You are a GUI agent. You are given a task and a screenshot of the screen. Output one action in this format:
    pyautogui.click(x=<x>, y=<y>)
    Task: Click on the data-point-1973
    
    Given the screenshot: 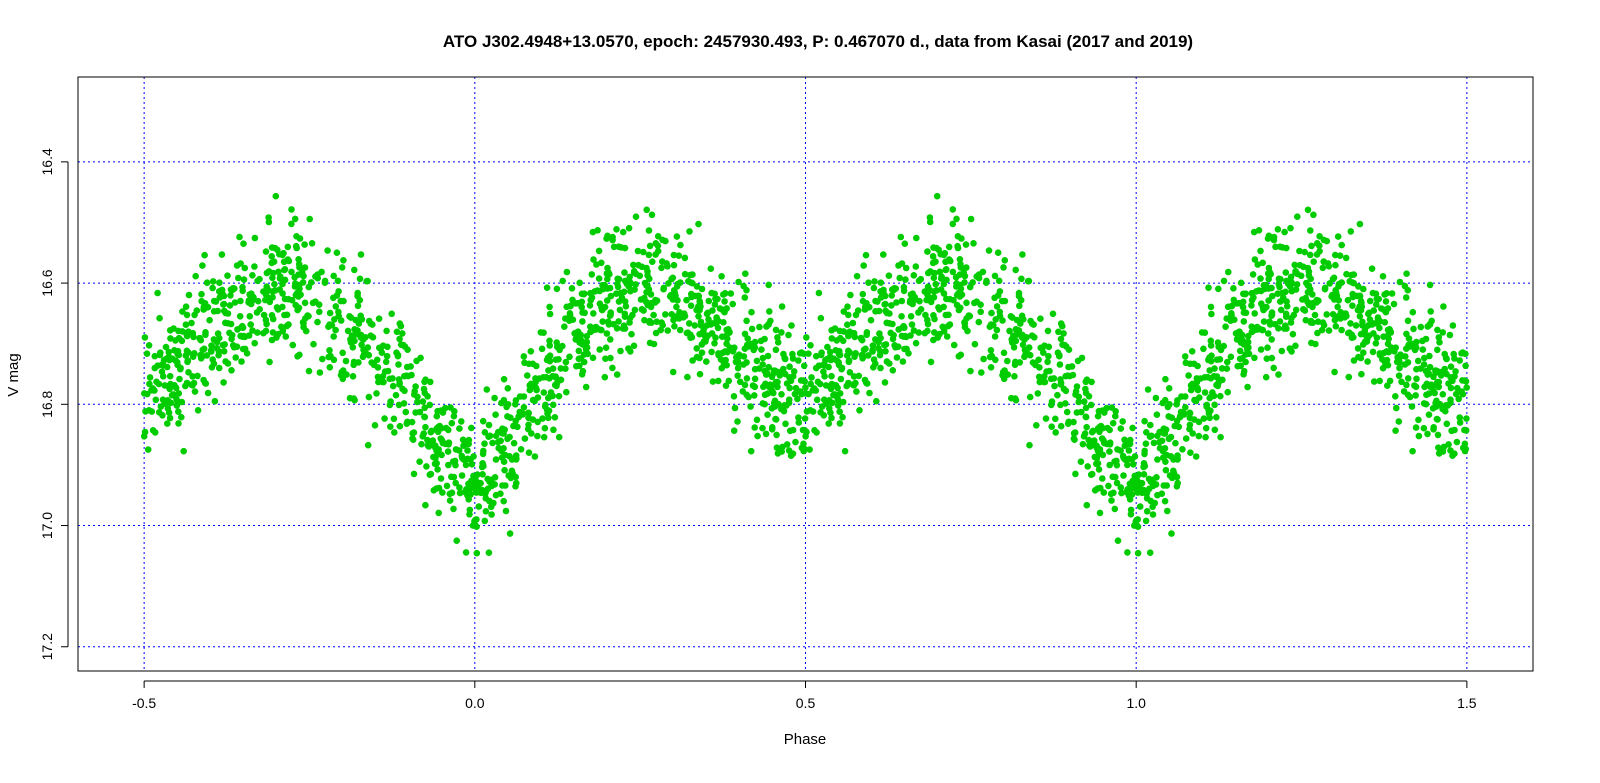 What is the action you would take?
    pyautogui.click(x=580, y=339)
    